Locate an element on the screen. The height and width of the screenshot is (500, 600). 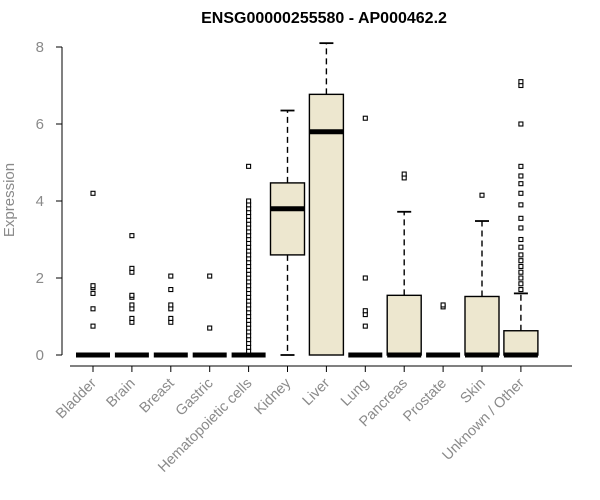
box-unknown-other is located at coordinates (521, 218).